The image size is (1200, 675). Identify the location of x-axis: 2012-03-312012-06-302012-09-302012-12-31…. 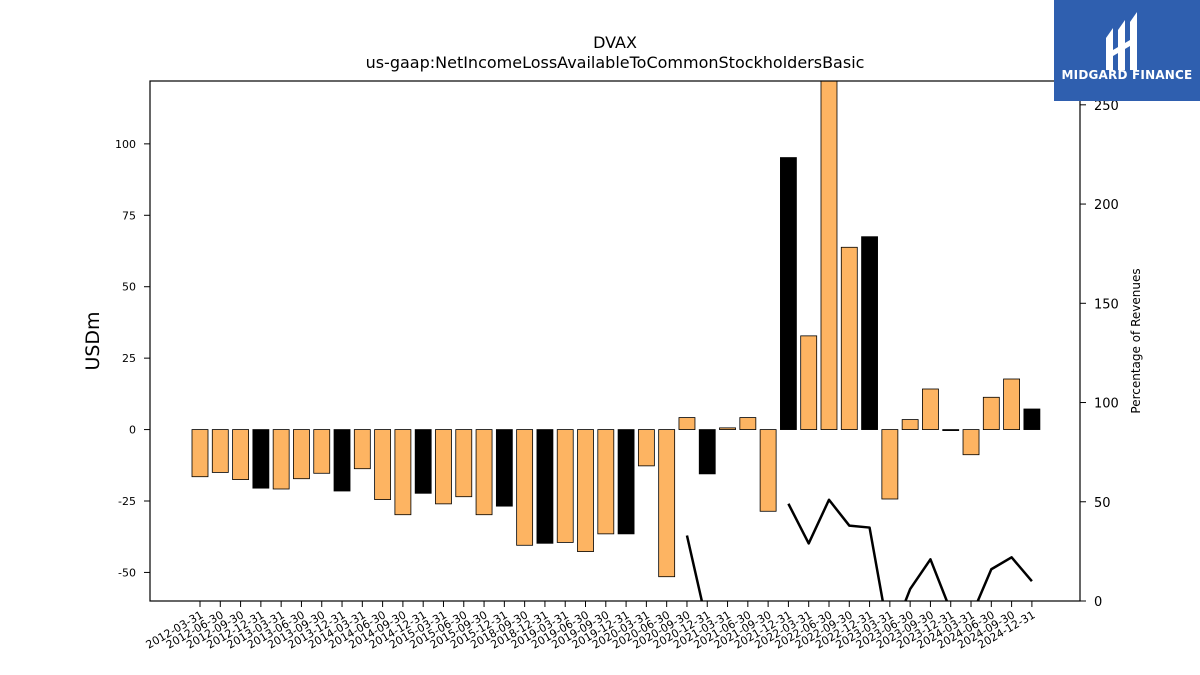
(590, 626).